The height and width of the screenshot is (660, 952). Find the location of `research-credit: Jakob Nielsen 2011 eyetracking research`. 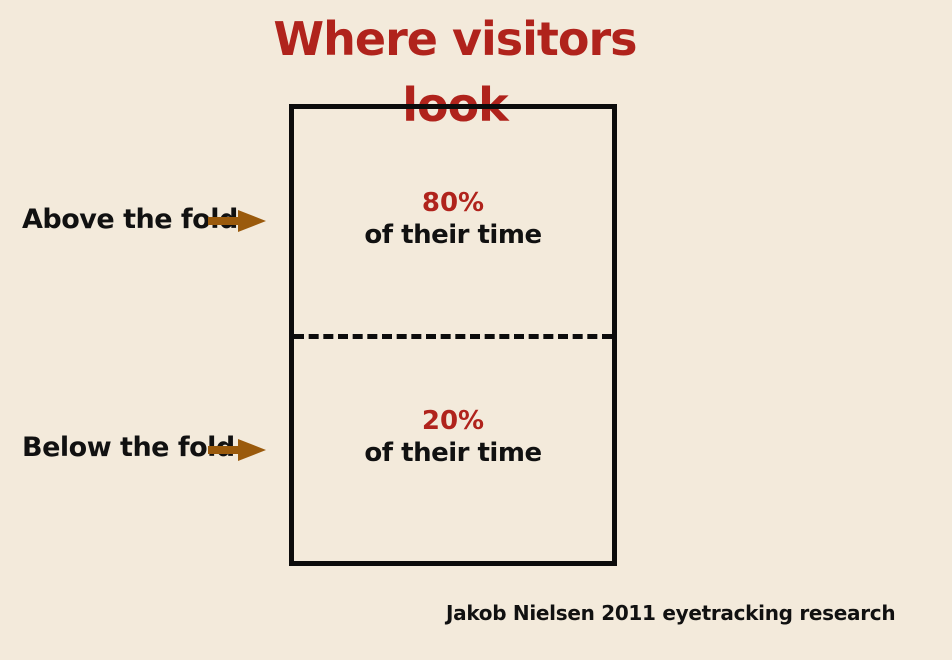

research-credit: Jakob Nielsen 2011 eyetracking research is located at coordinates (671, 613).